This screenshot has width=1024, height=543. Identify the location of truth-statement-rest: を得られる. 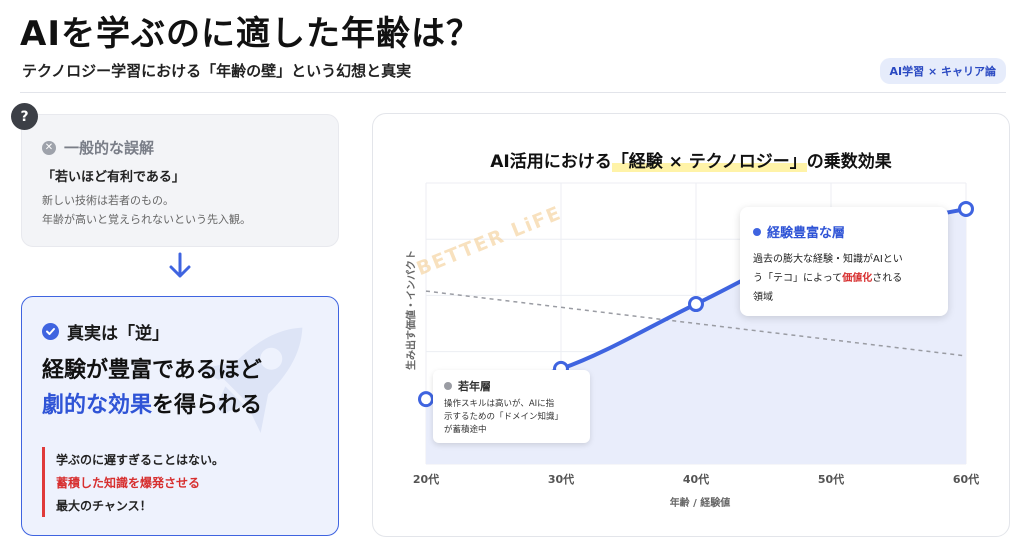
(207, 405).